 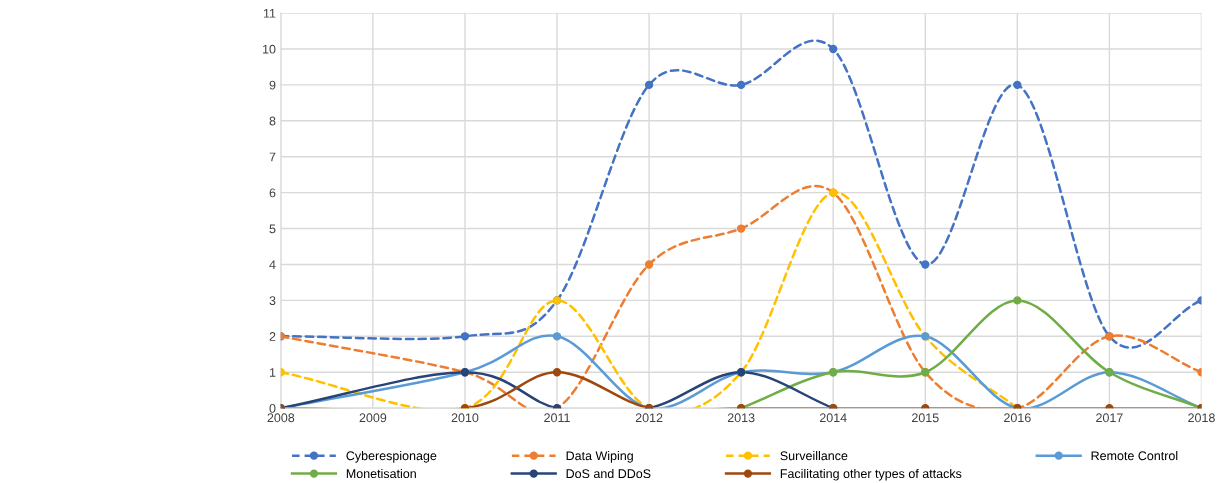 What do you see at coordinates (272, 336) in the screenshot?
I see `y-tick-label: 2` at bounding box center [272, 336].